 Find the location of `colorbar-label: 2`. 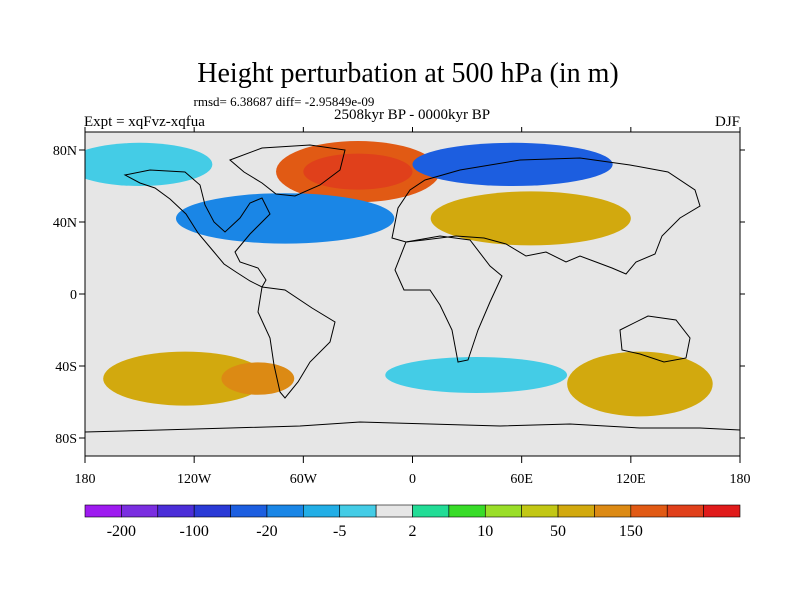

colorbar-label: 2 is located at coordinates (413, 531).